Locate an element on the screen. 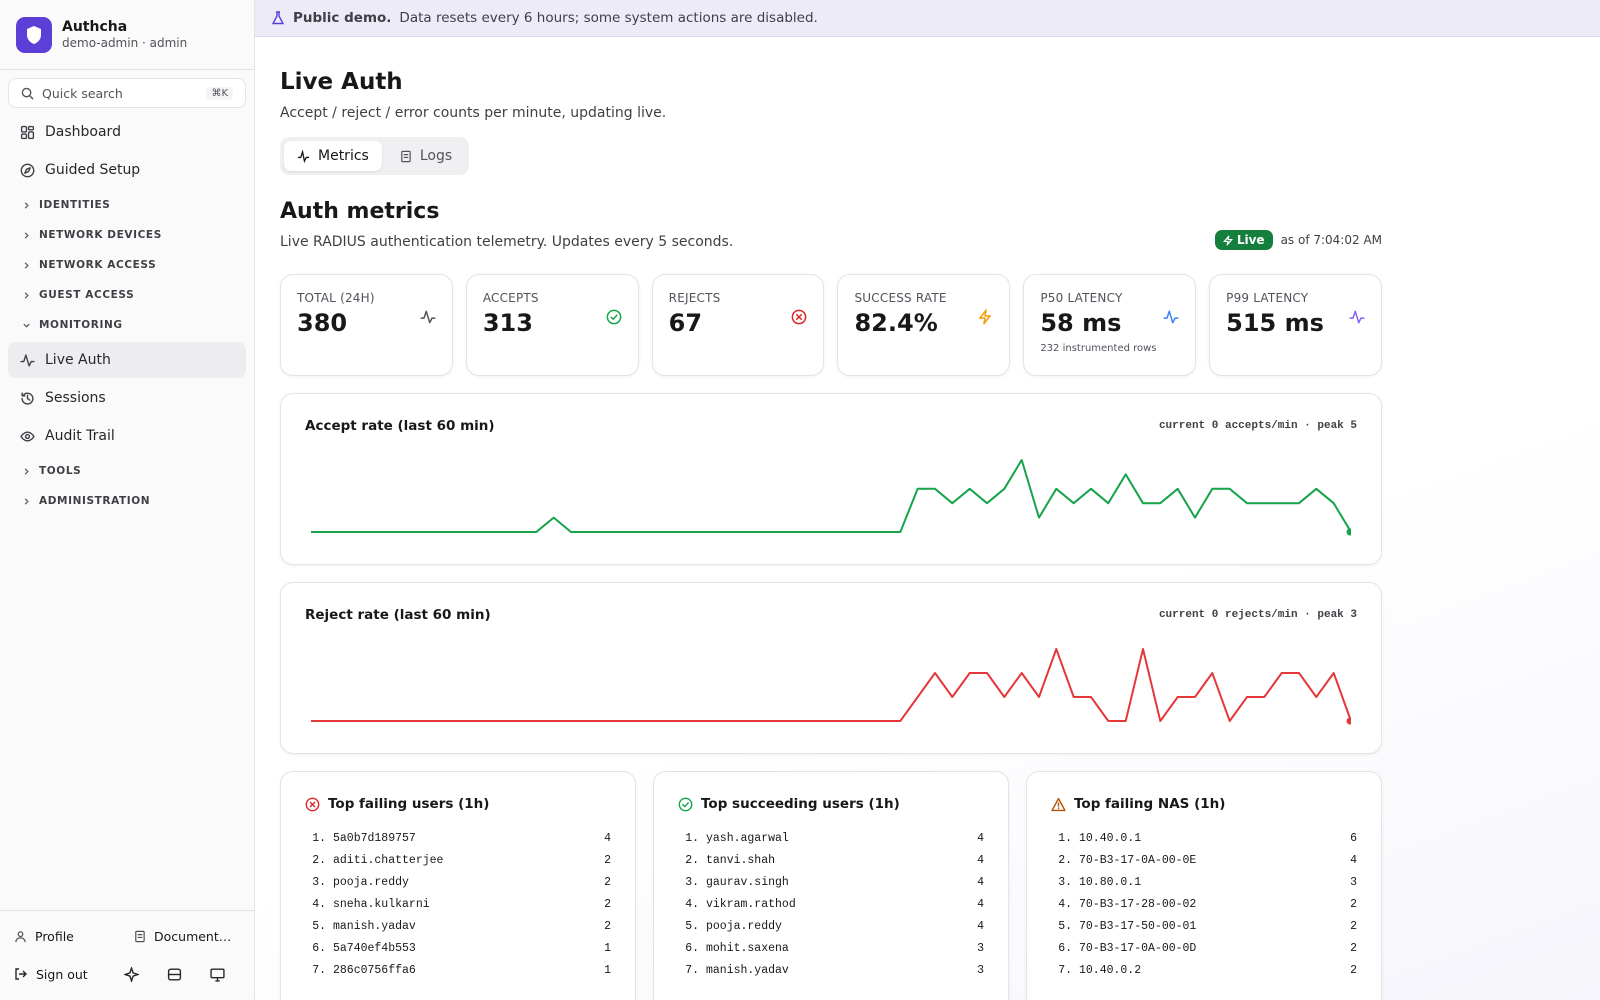 Image resolution: width=1600 pixels, height=1000 pixels. tab-label: Metrics is located at coordinates (343, 156).